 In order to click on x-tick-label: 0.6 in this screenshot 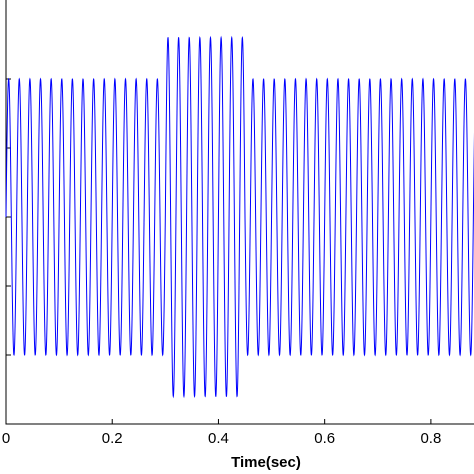, I will do `click(324, 438)`.